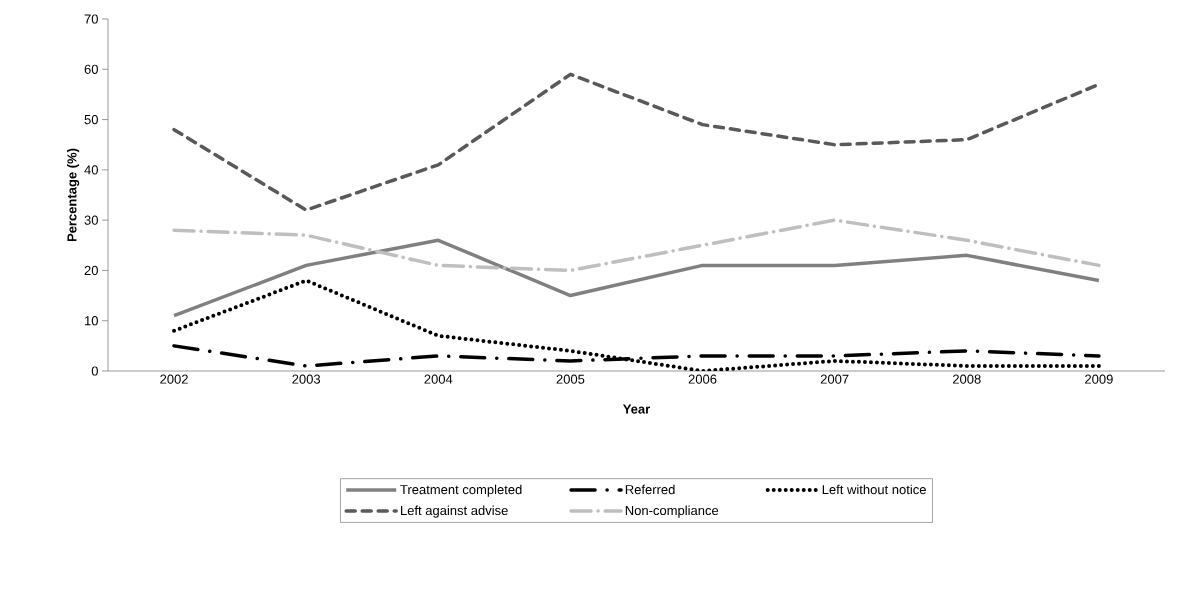 This screenshot has width=1185, height=611. Describe the element at coordinates (438, 379) in the screenshot. I see `x-tick-label: 2004` at that location.